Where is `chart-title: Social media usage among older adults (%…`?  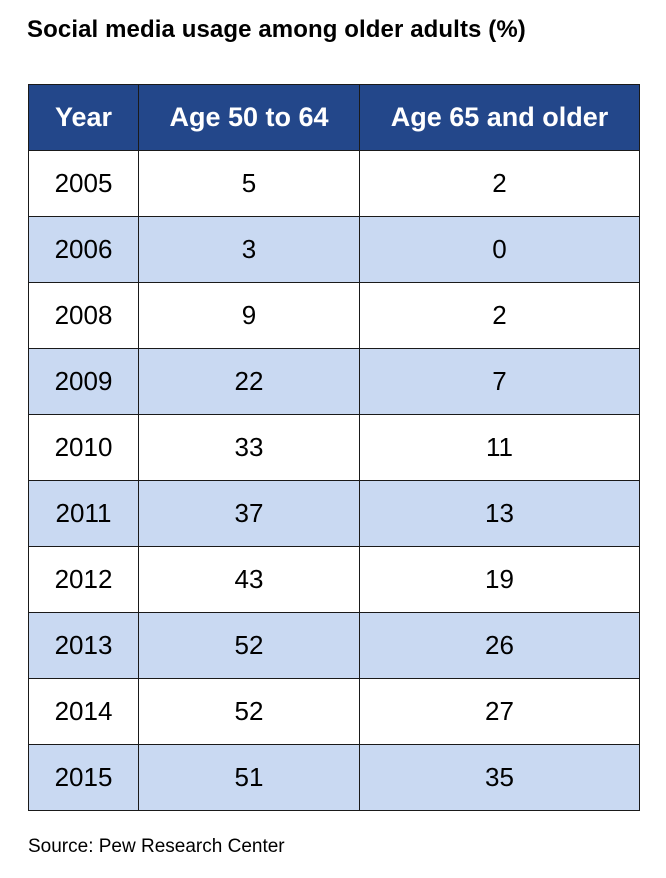
chart-title: Social media usage among older adults (%… is located at coordinates (276, 29).